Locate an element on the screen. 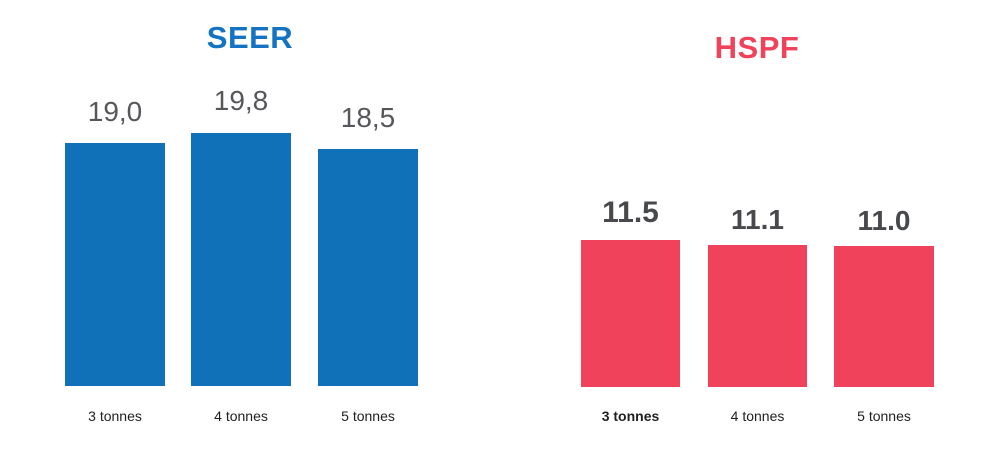 This screenshot has height=457, width=1001. bar-value-label: 11.5 is located at coordinates (630, 213).